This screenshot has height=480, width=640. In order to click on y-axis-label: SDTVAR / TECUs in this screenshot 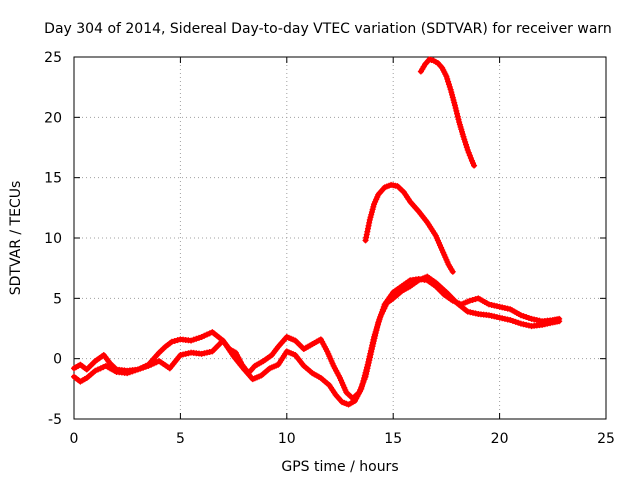, I will do `click(16, 238)`.